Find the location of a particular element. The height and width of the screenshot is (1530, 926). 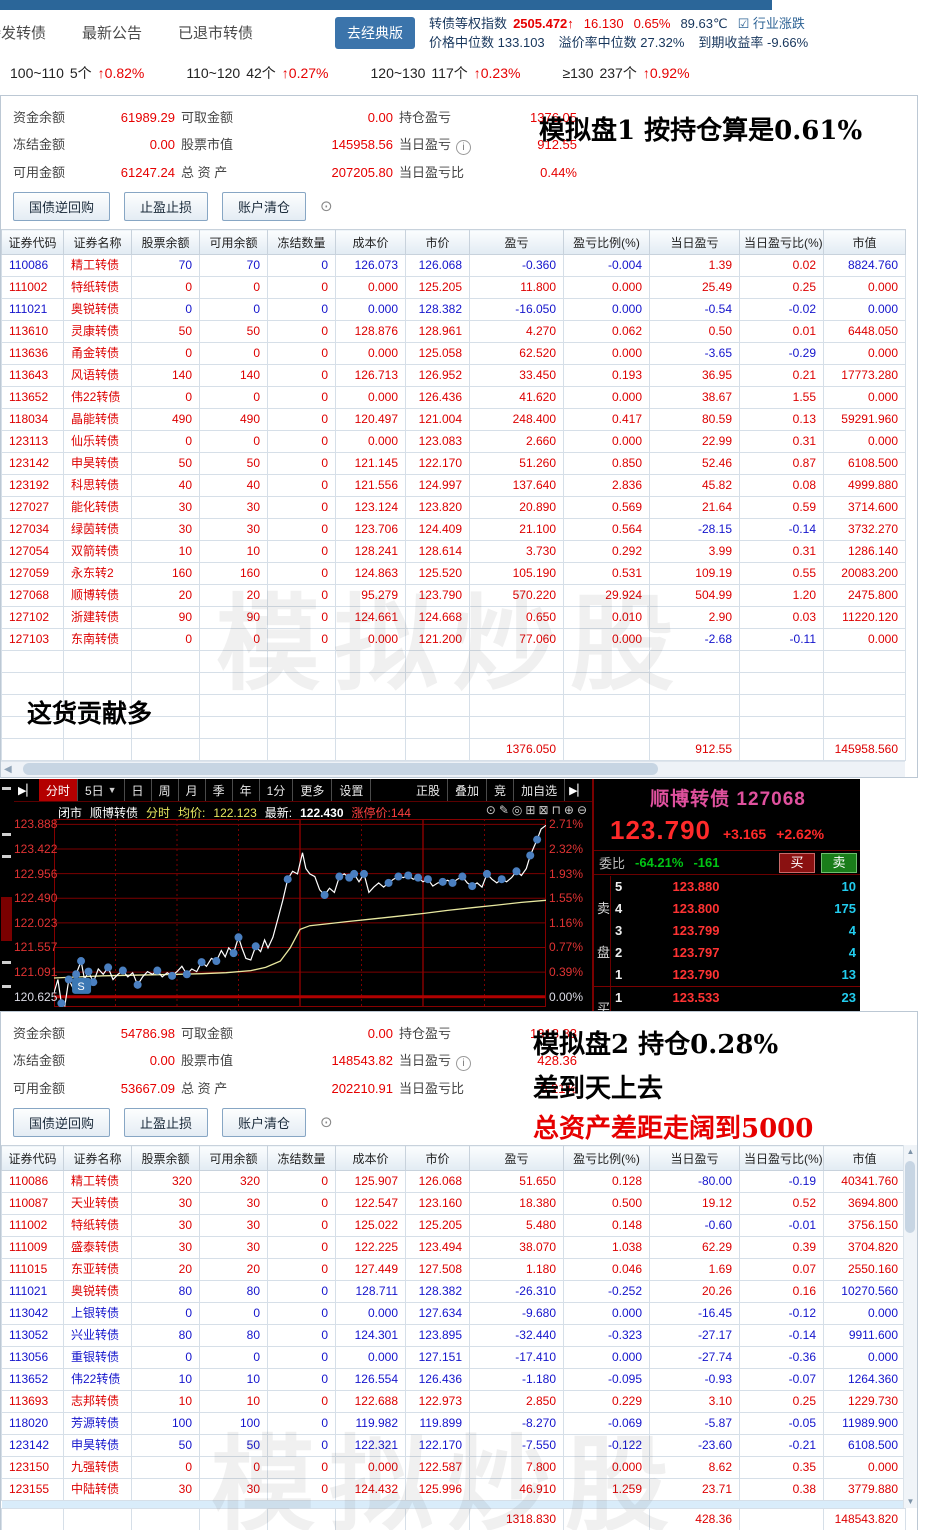

industry-link: 行业涨跌 is located at coordinates (778, 23).